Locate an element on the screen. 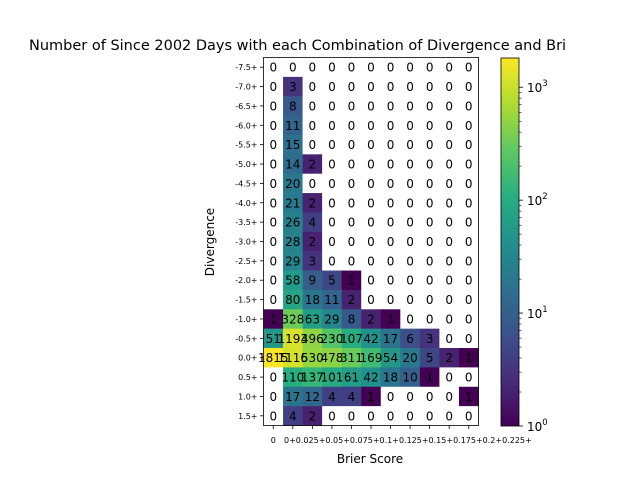 The height and width of the screenshot is (480, 640). cell-value-label: 3 is located at coordinates (293, 87).